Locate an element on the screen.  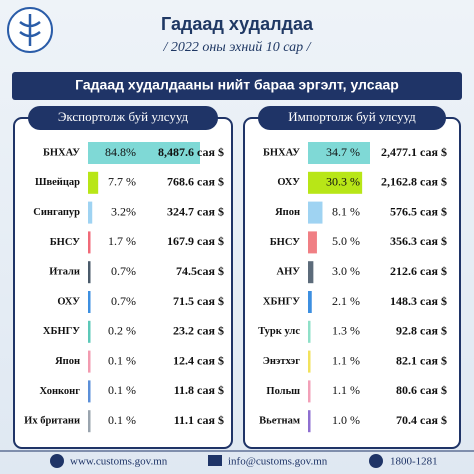
amount-label: 356.3 сая $ is located at coordinates (418, 241).